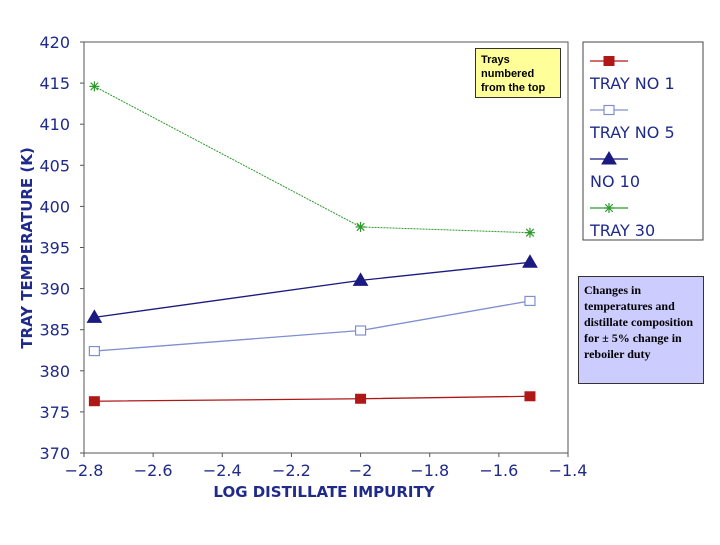  I want to click on x-tick-label: −1.8, so click(429, 470).